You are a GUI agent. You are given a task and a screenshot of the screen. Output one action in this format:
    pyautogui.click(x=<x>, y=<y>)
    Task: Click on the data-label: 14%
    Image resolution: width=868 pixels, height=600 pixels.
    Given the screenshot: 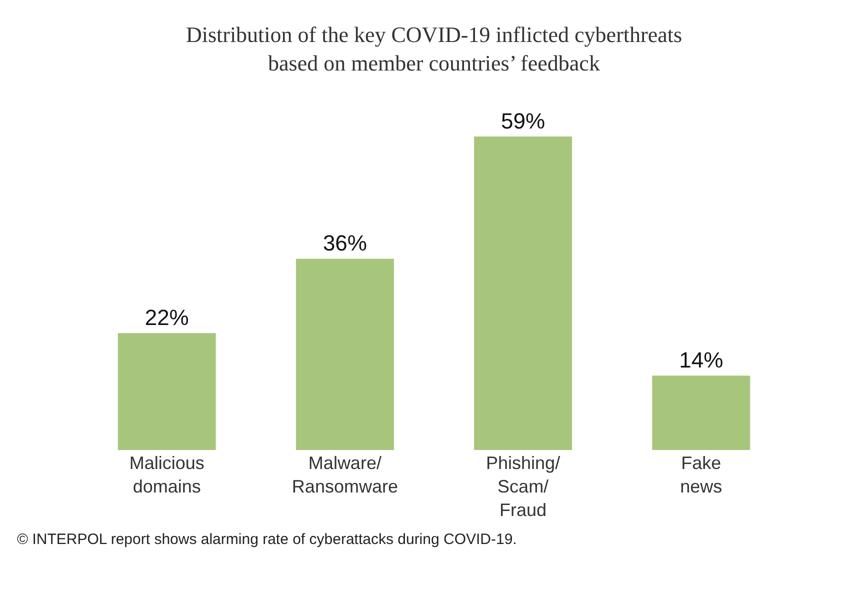 What is the action you would take?
    pyautogui.click(x=701, y=360)
    